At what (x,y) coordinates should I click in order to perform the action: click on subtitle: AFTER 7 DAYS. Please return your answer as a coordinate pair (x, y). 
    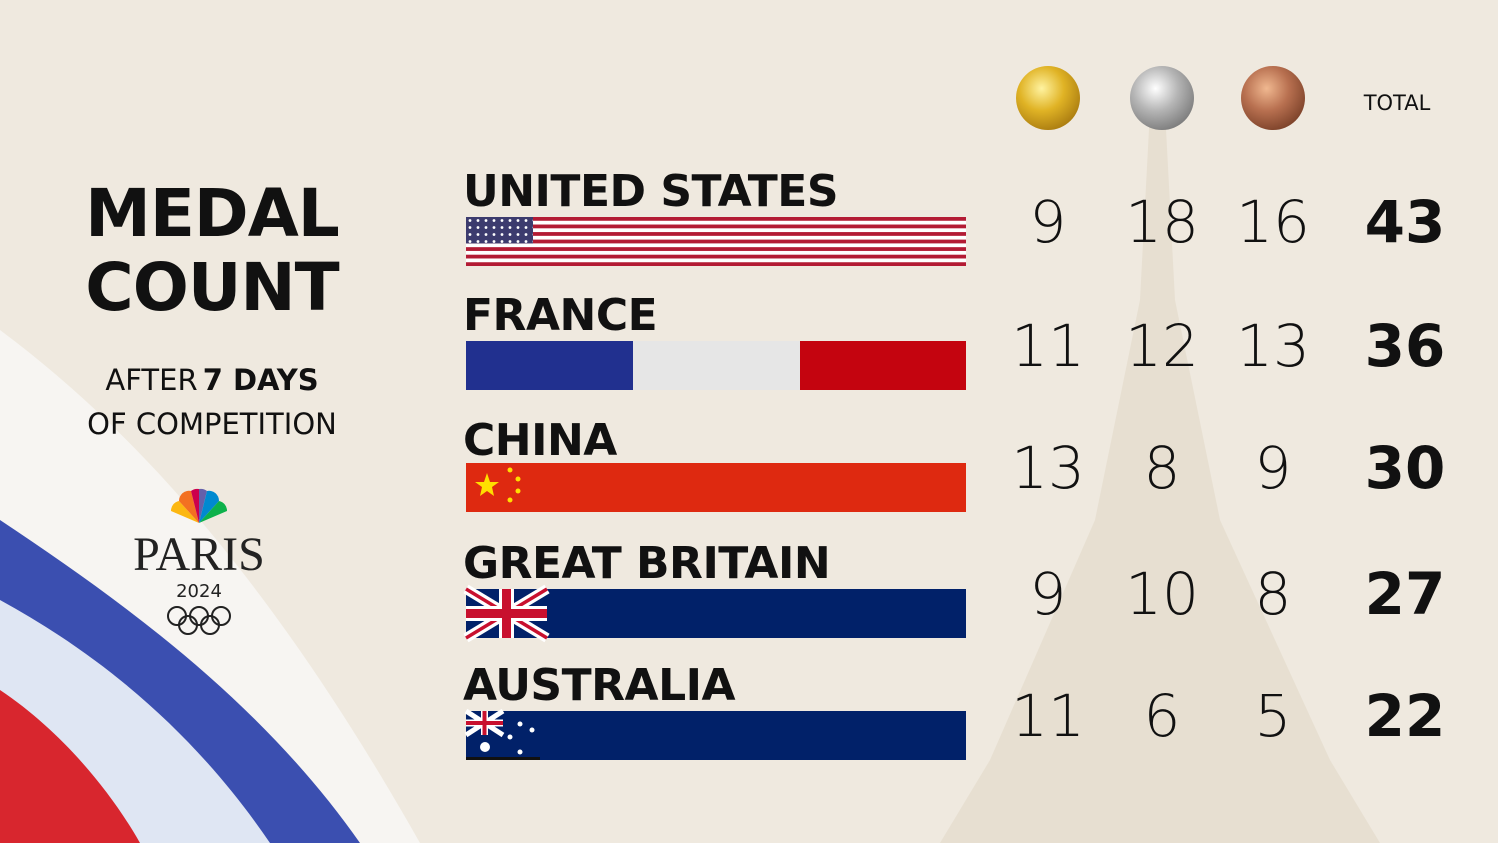
    Looking at the image, I should click on (211, 380).